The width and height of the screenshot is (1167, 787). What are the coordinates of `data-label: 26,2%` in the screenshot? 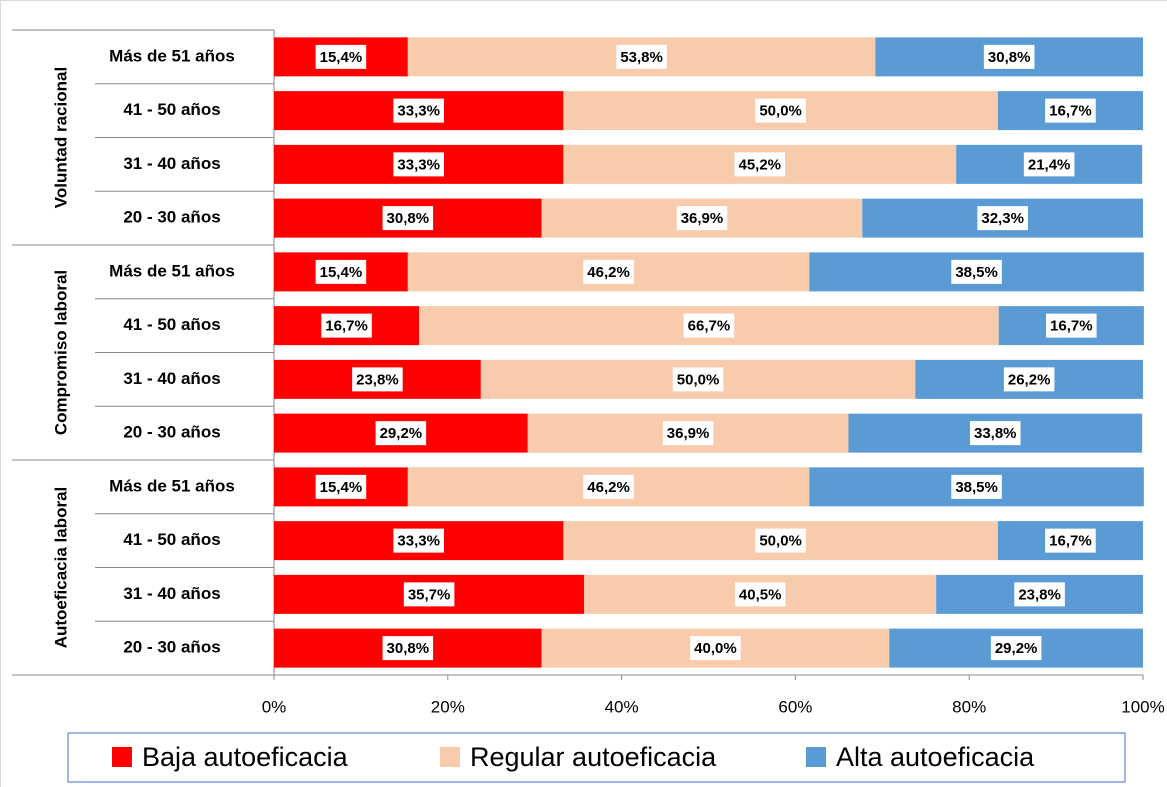 It's located at (1029, 379).